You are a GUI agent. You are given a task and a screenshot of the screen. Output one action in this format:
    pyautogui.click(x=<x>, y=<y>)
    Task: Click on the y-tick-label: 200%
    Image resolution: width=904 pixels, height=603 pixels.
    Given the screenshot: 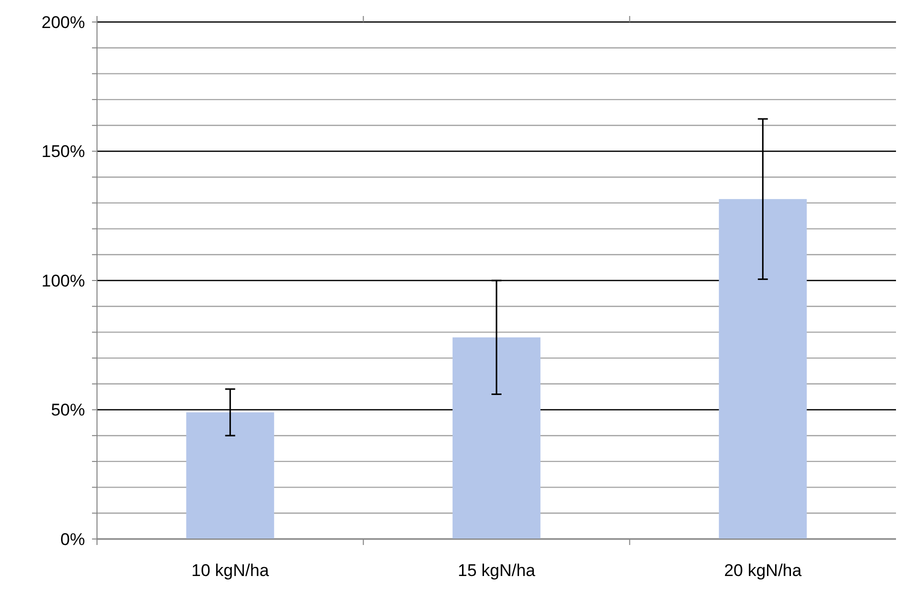 What is the action you would take?
    pyautogui.click(x=63, y=22)
    